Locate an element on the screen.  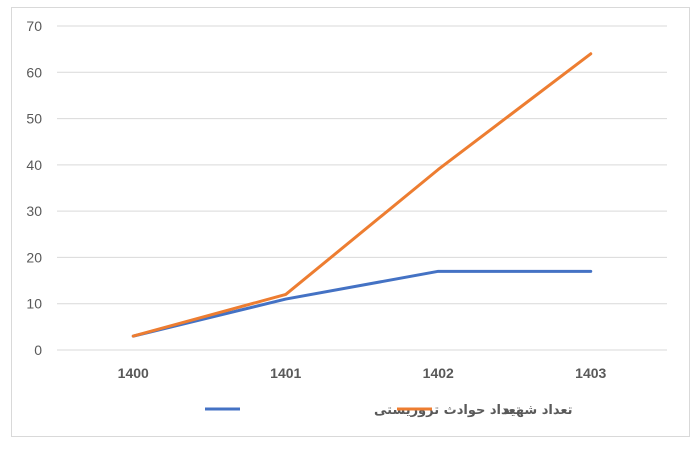
legend: تعداد حوادث تروریستی تعداد شهید is located at coordinates (389, 410).